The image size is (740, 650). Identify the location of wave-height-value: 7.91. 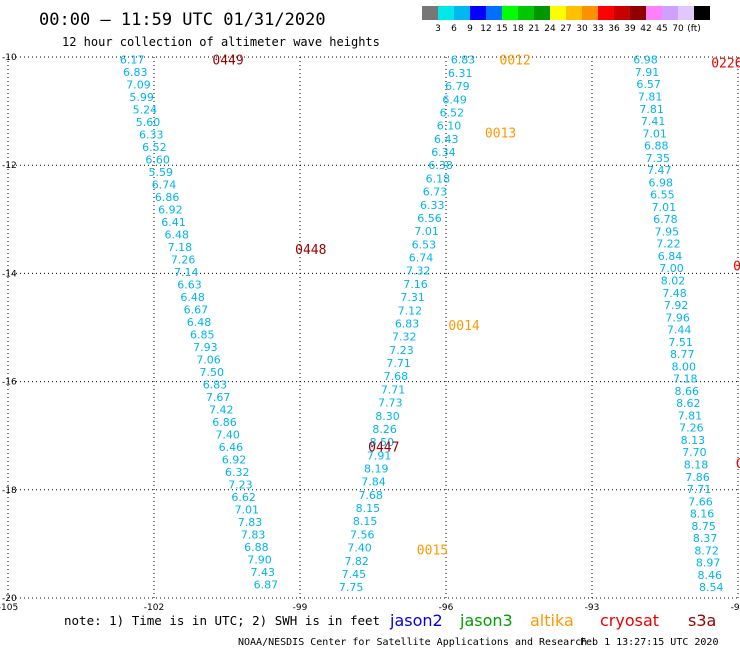
(647, 72).